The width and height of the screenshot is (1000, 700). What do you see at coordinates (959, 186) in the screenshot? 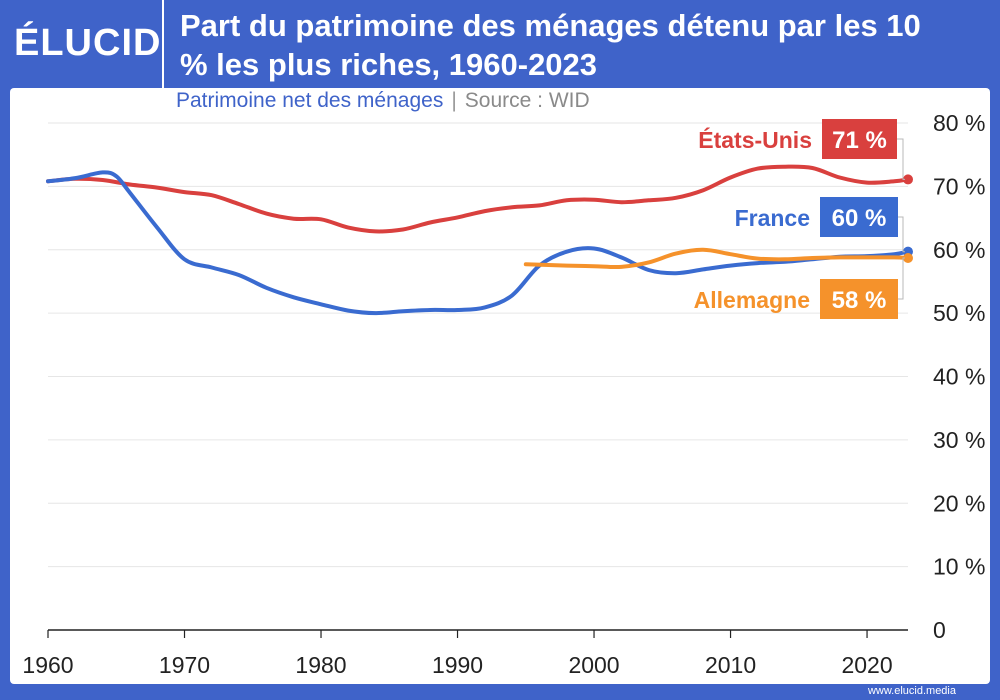
I see `y-tick-label: 70 %` at bounding box center [959, 186].